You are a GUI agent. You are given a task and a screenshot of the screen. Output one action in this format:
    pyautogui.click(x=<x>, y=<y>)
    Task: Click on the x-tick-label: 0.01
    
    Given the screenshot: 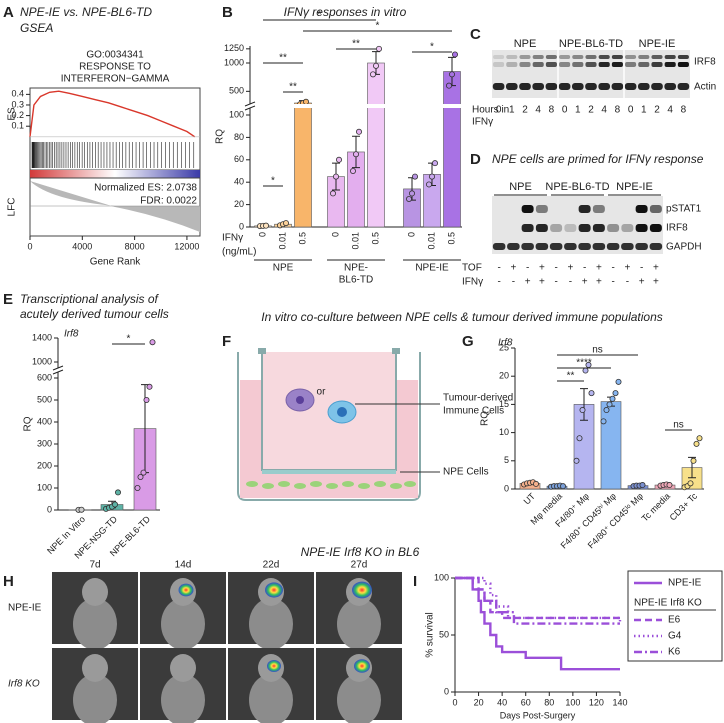 What is the action you would take?
    pyautogui.click(x=282, y=241)
    